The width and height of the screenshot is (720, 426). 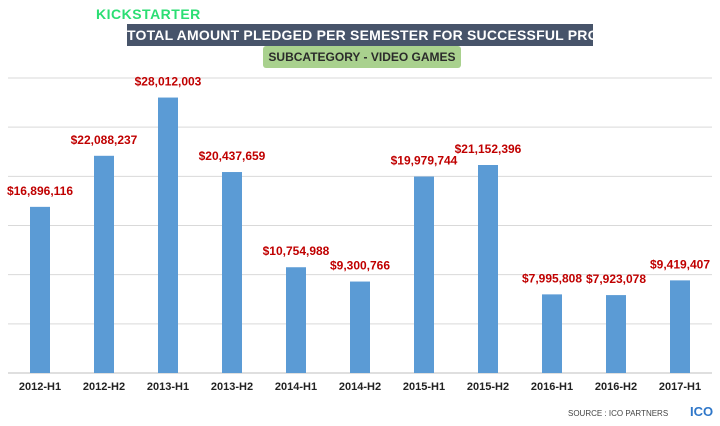 I want to click on data-label: $19,979,744, so click(x=424, y=161).